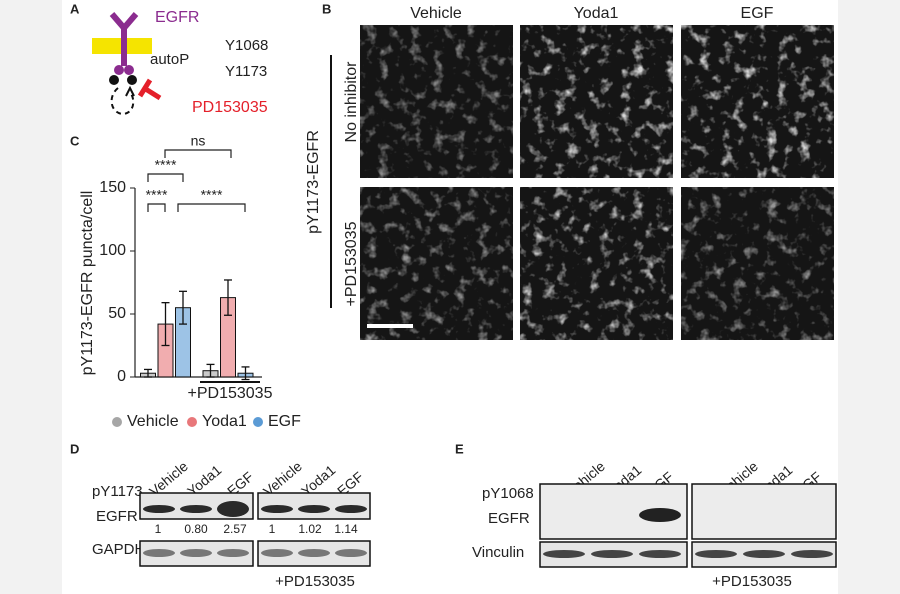 The width and height of the screenshot is (900, 594). Describe the element at coordinates (118, 549) in the screenshot. I see `loading-label: GAPDH` at that location.